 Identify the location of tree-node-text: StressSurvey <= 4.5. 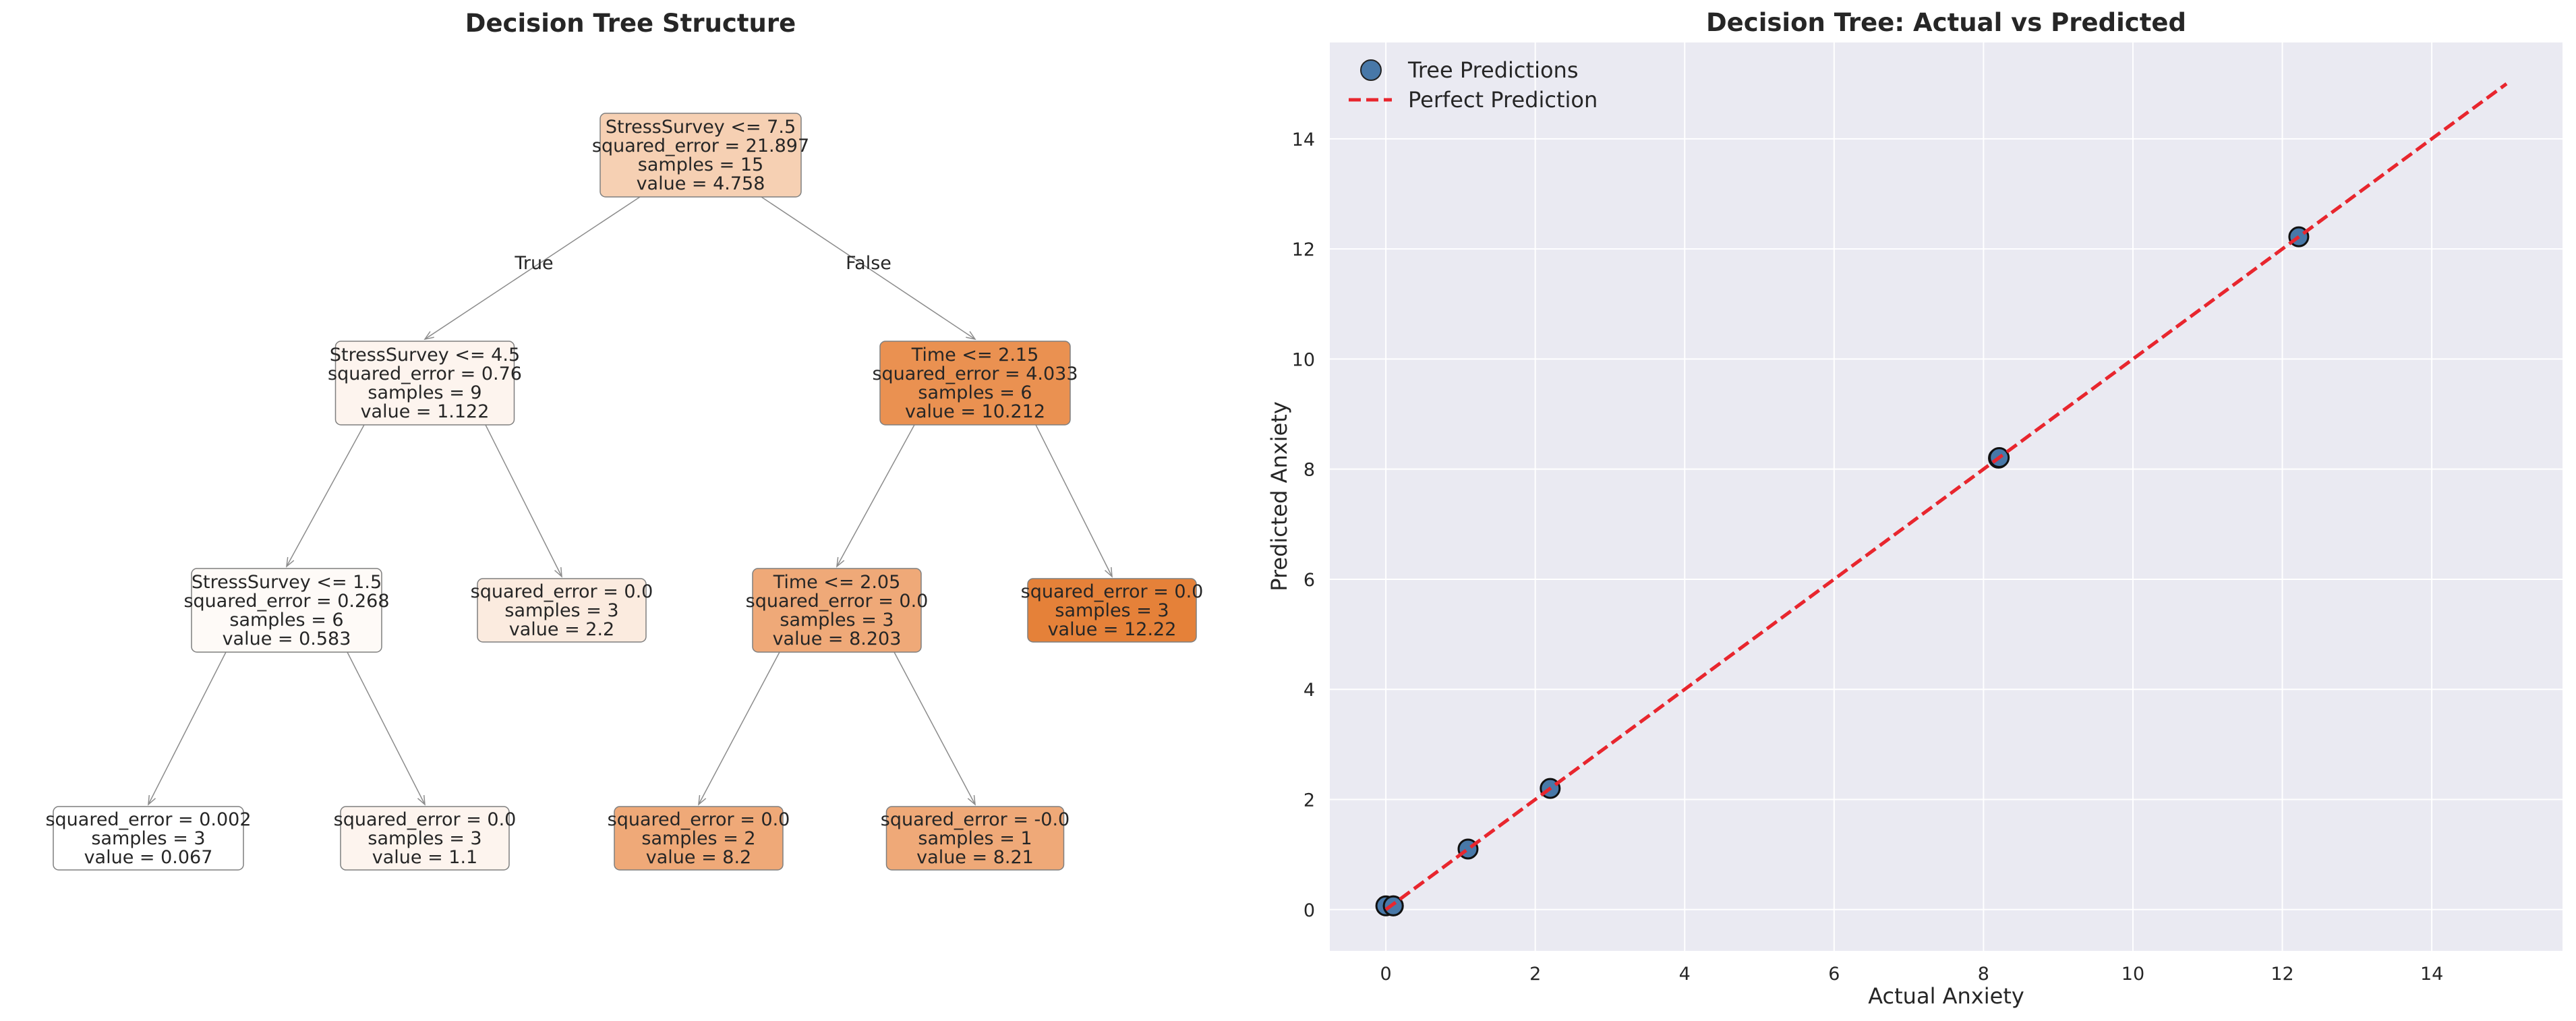
(425, 355).